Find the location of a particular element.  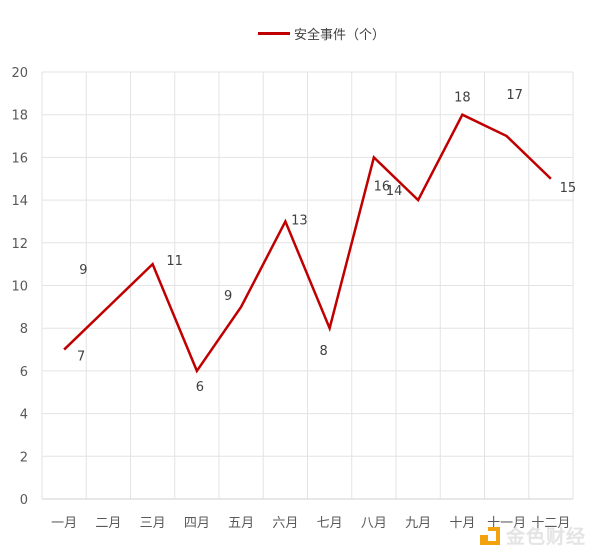

x-tick-label: 七月 is located at coordinates (330, 523).